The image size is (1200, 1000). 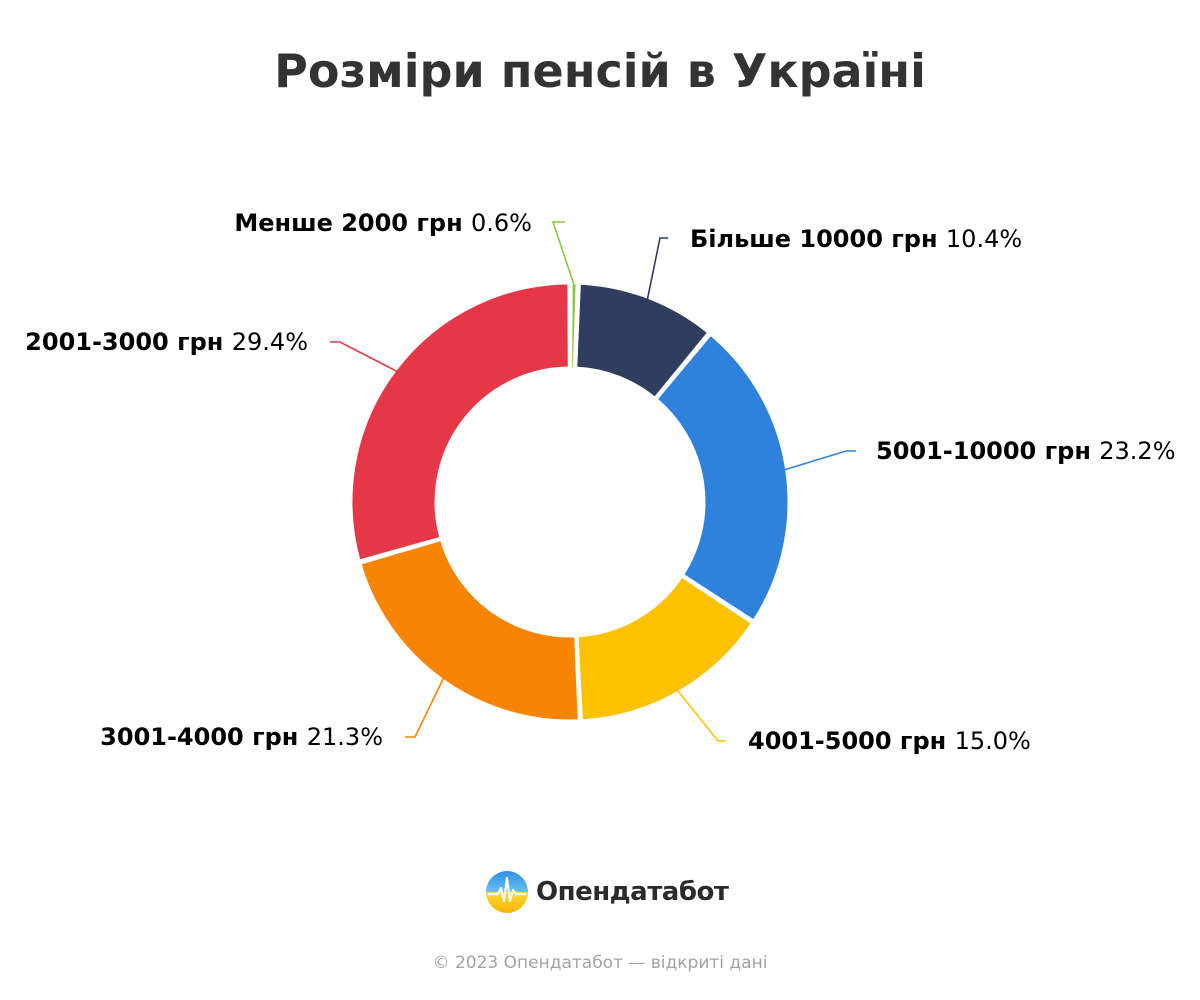 What do you see at coordinates (632, 892) in the screenshot?
I see `brand-name: Опендатабот` at bounding box center [632, 892].